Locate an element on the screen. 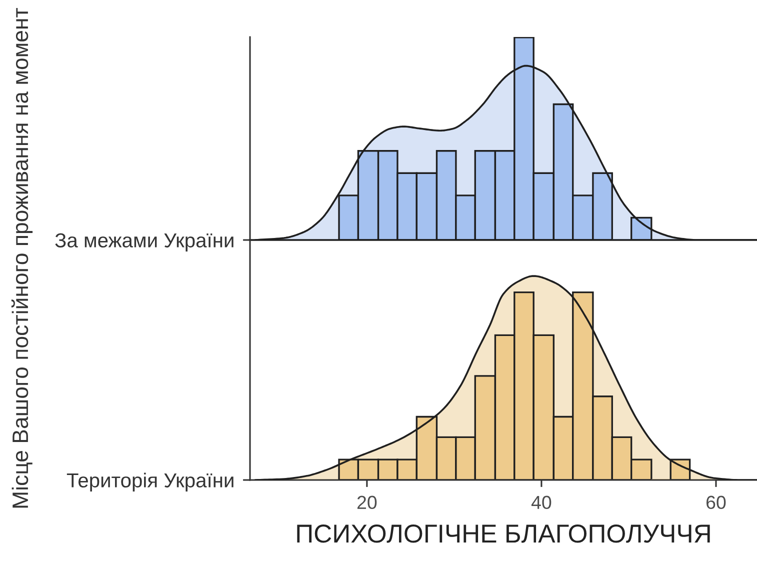  x-axis-title: ПСИХОЛОГІЧНЕ БЛАГОПОЛУЧЧЯ is located at coordinates (503, 533).